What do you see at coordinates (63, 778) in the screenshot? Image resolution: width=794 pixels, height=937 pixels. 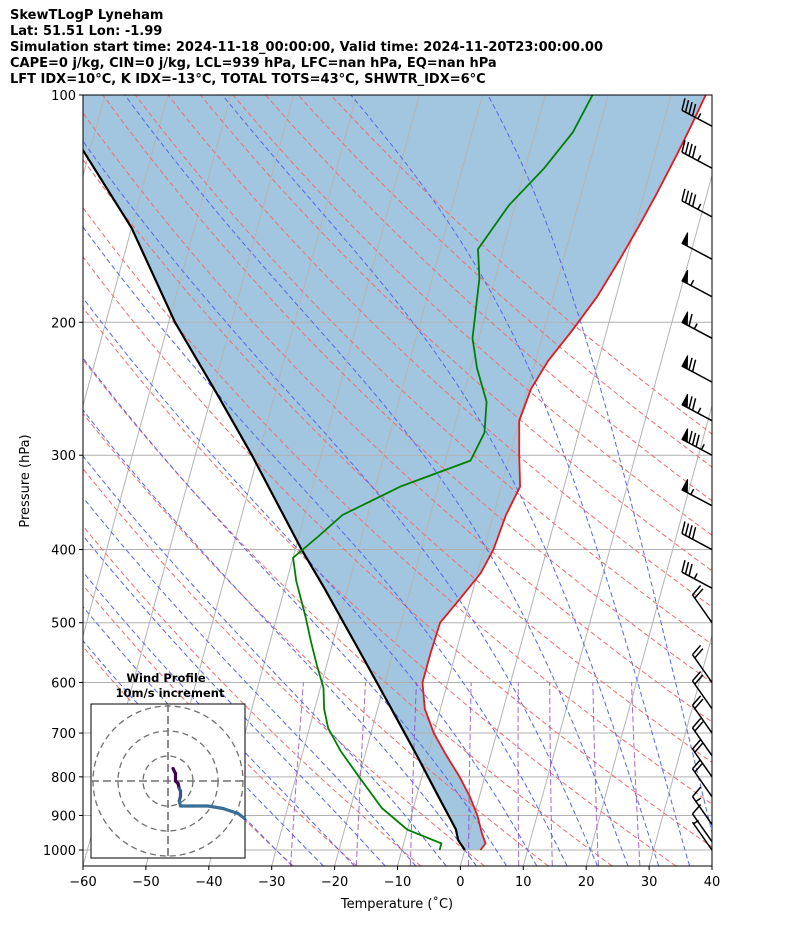 I see `y-tick-label: 800` at bounding box center [63, 778].